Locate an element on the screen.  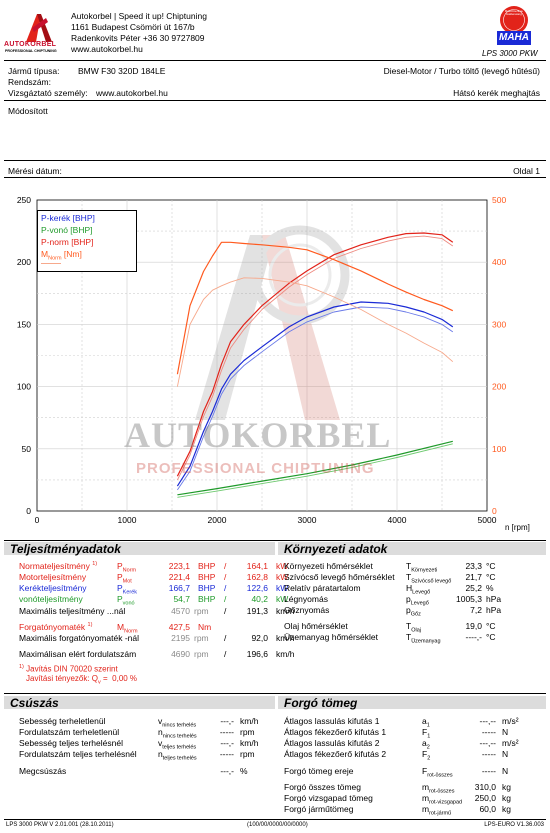
perf-row-value-kw: 40,2 is located at coordinates (259, 599).